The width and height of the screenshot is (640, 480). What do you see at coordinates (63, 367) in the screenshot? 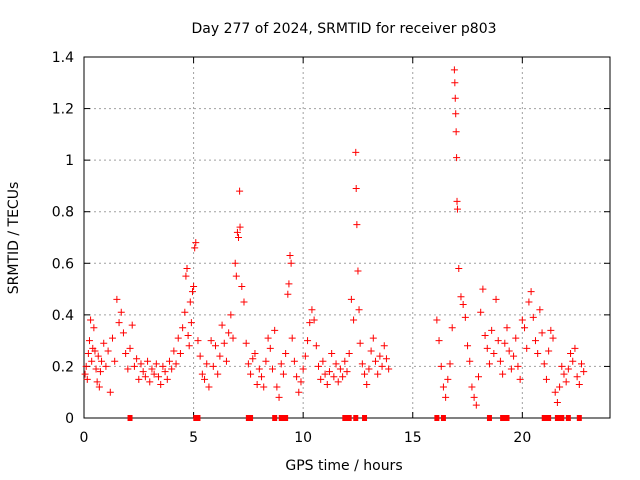
I see `y-tick-label: 0.2` at bounding box center [63, 367].